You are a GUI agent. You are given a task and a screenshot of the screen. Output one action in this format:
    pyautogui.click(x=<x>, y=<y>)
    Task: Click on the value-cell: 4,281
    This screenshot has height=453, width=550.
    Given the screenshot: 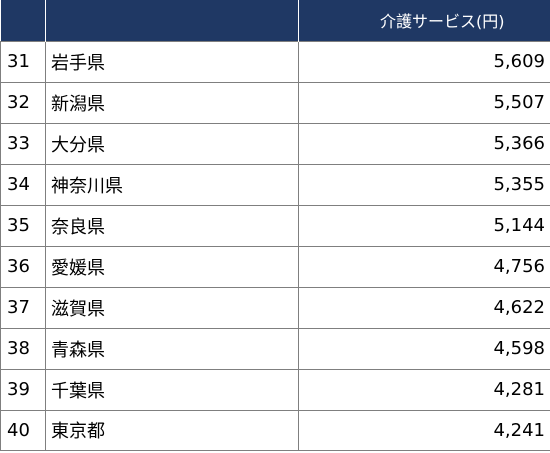 What is the action you would take?
    pyautogui.click(x=424, y=389)
    